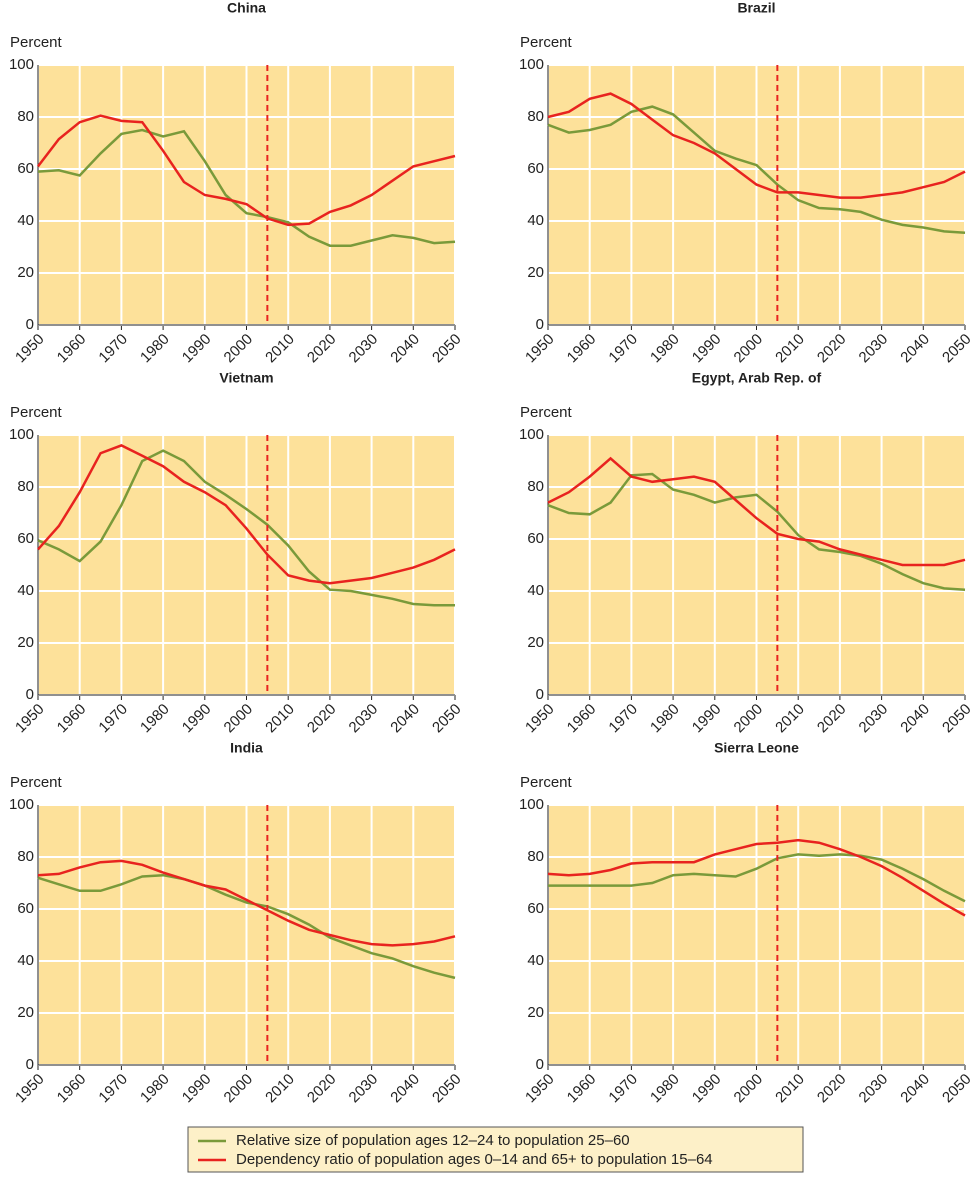 Image resolution: width=972 pixels, height=1182 pixels. I want to click on chart-title: China, so click(246, 8).